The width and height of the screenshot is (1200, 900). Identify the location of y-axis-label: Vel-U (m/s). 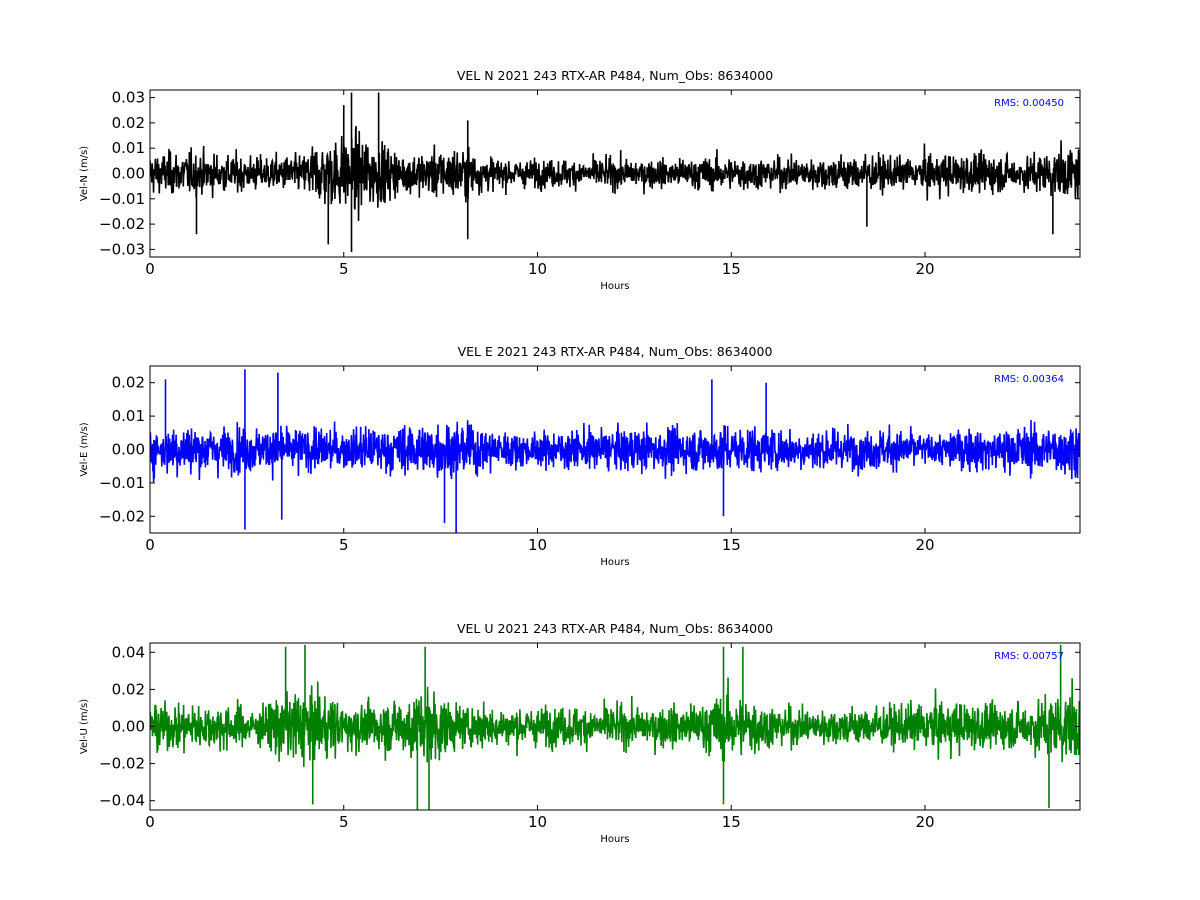
(84, 726).